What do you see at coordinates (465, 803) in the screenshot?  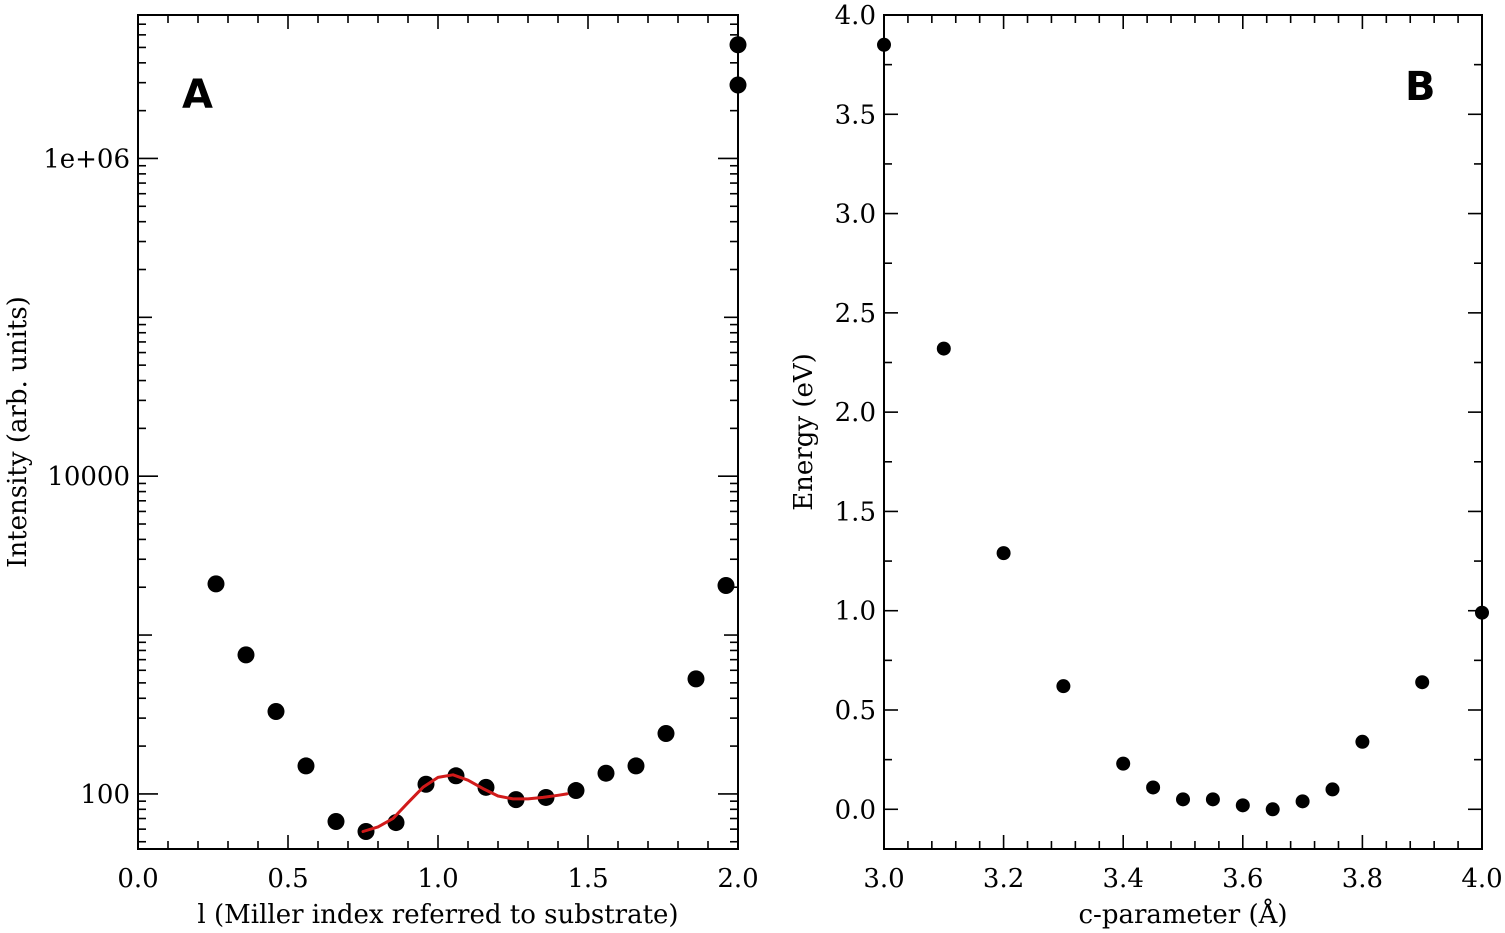 I see `fit-curve` at bounding box center [465, 803].